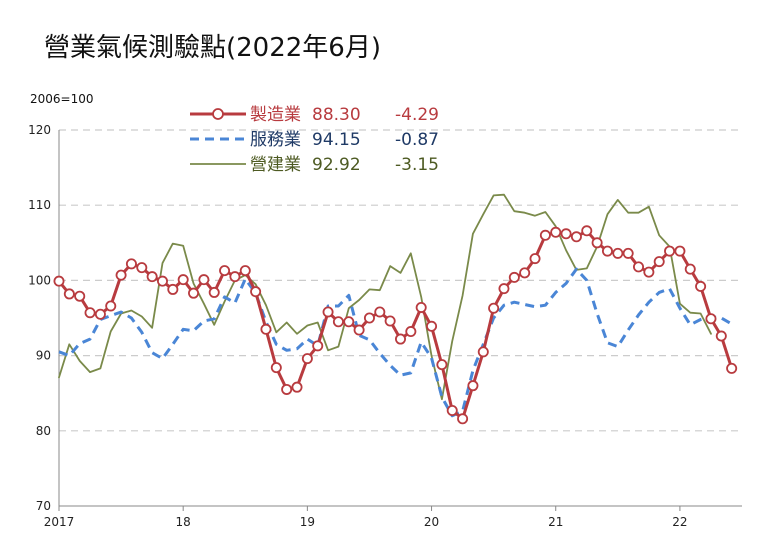 This screenshot has width=780, height=554. I want to click on legend-change-manufacturing: -4.29, so click(417, 115).